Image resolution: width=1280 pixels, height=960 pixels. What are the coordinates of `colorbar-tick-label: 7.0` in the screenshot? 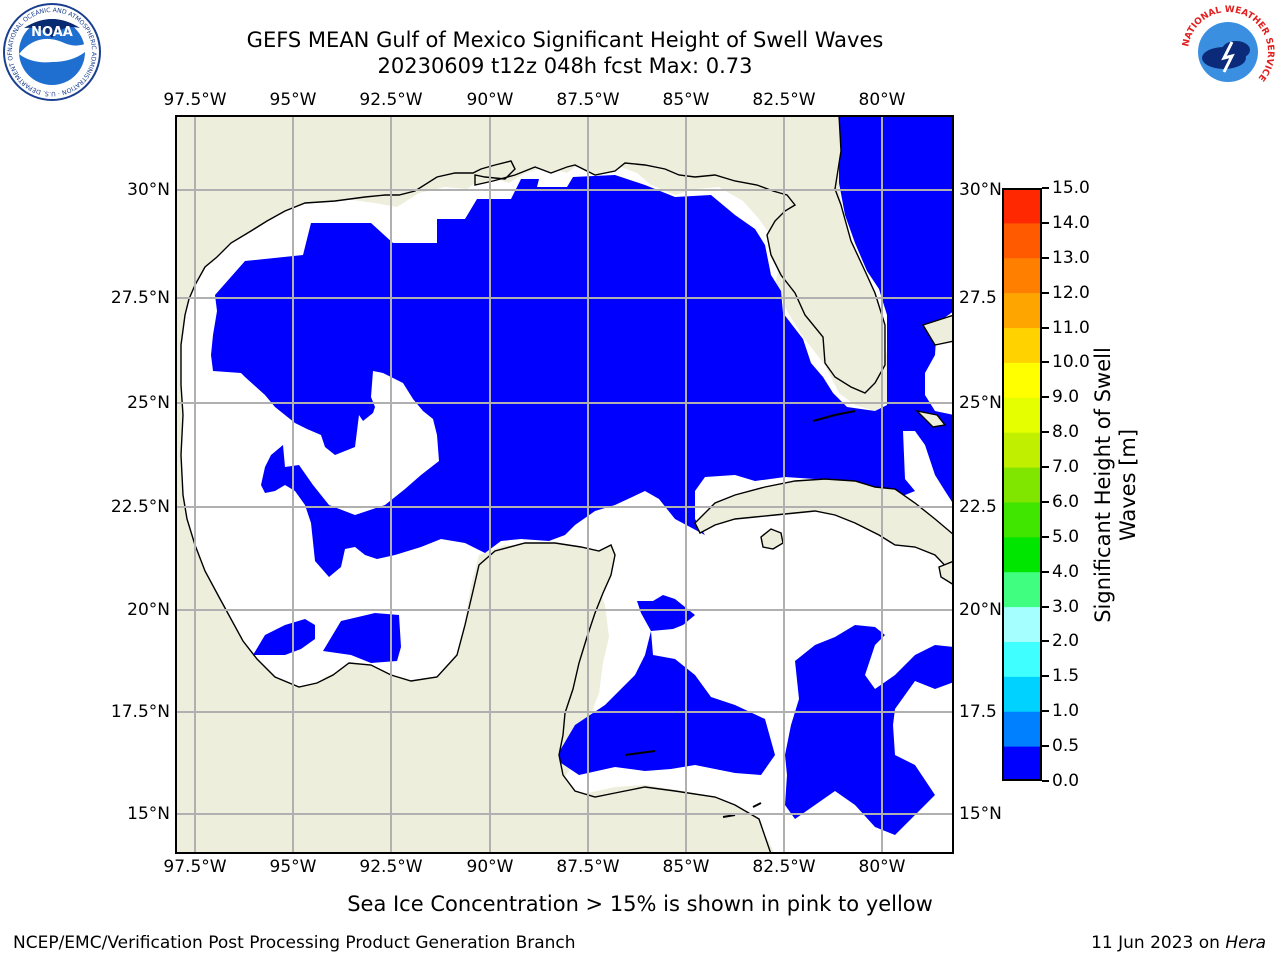 It's located at (1066, 467).